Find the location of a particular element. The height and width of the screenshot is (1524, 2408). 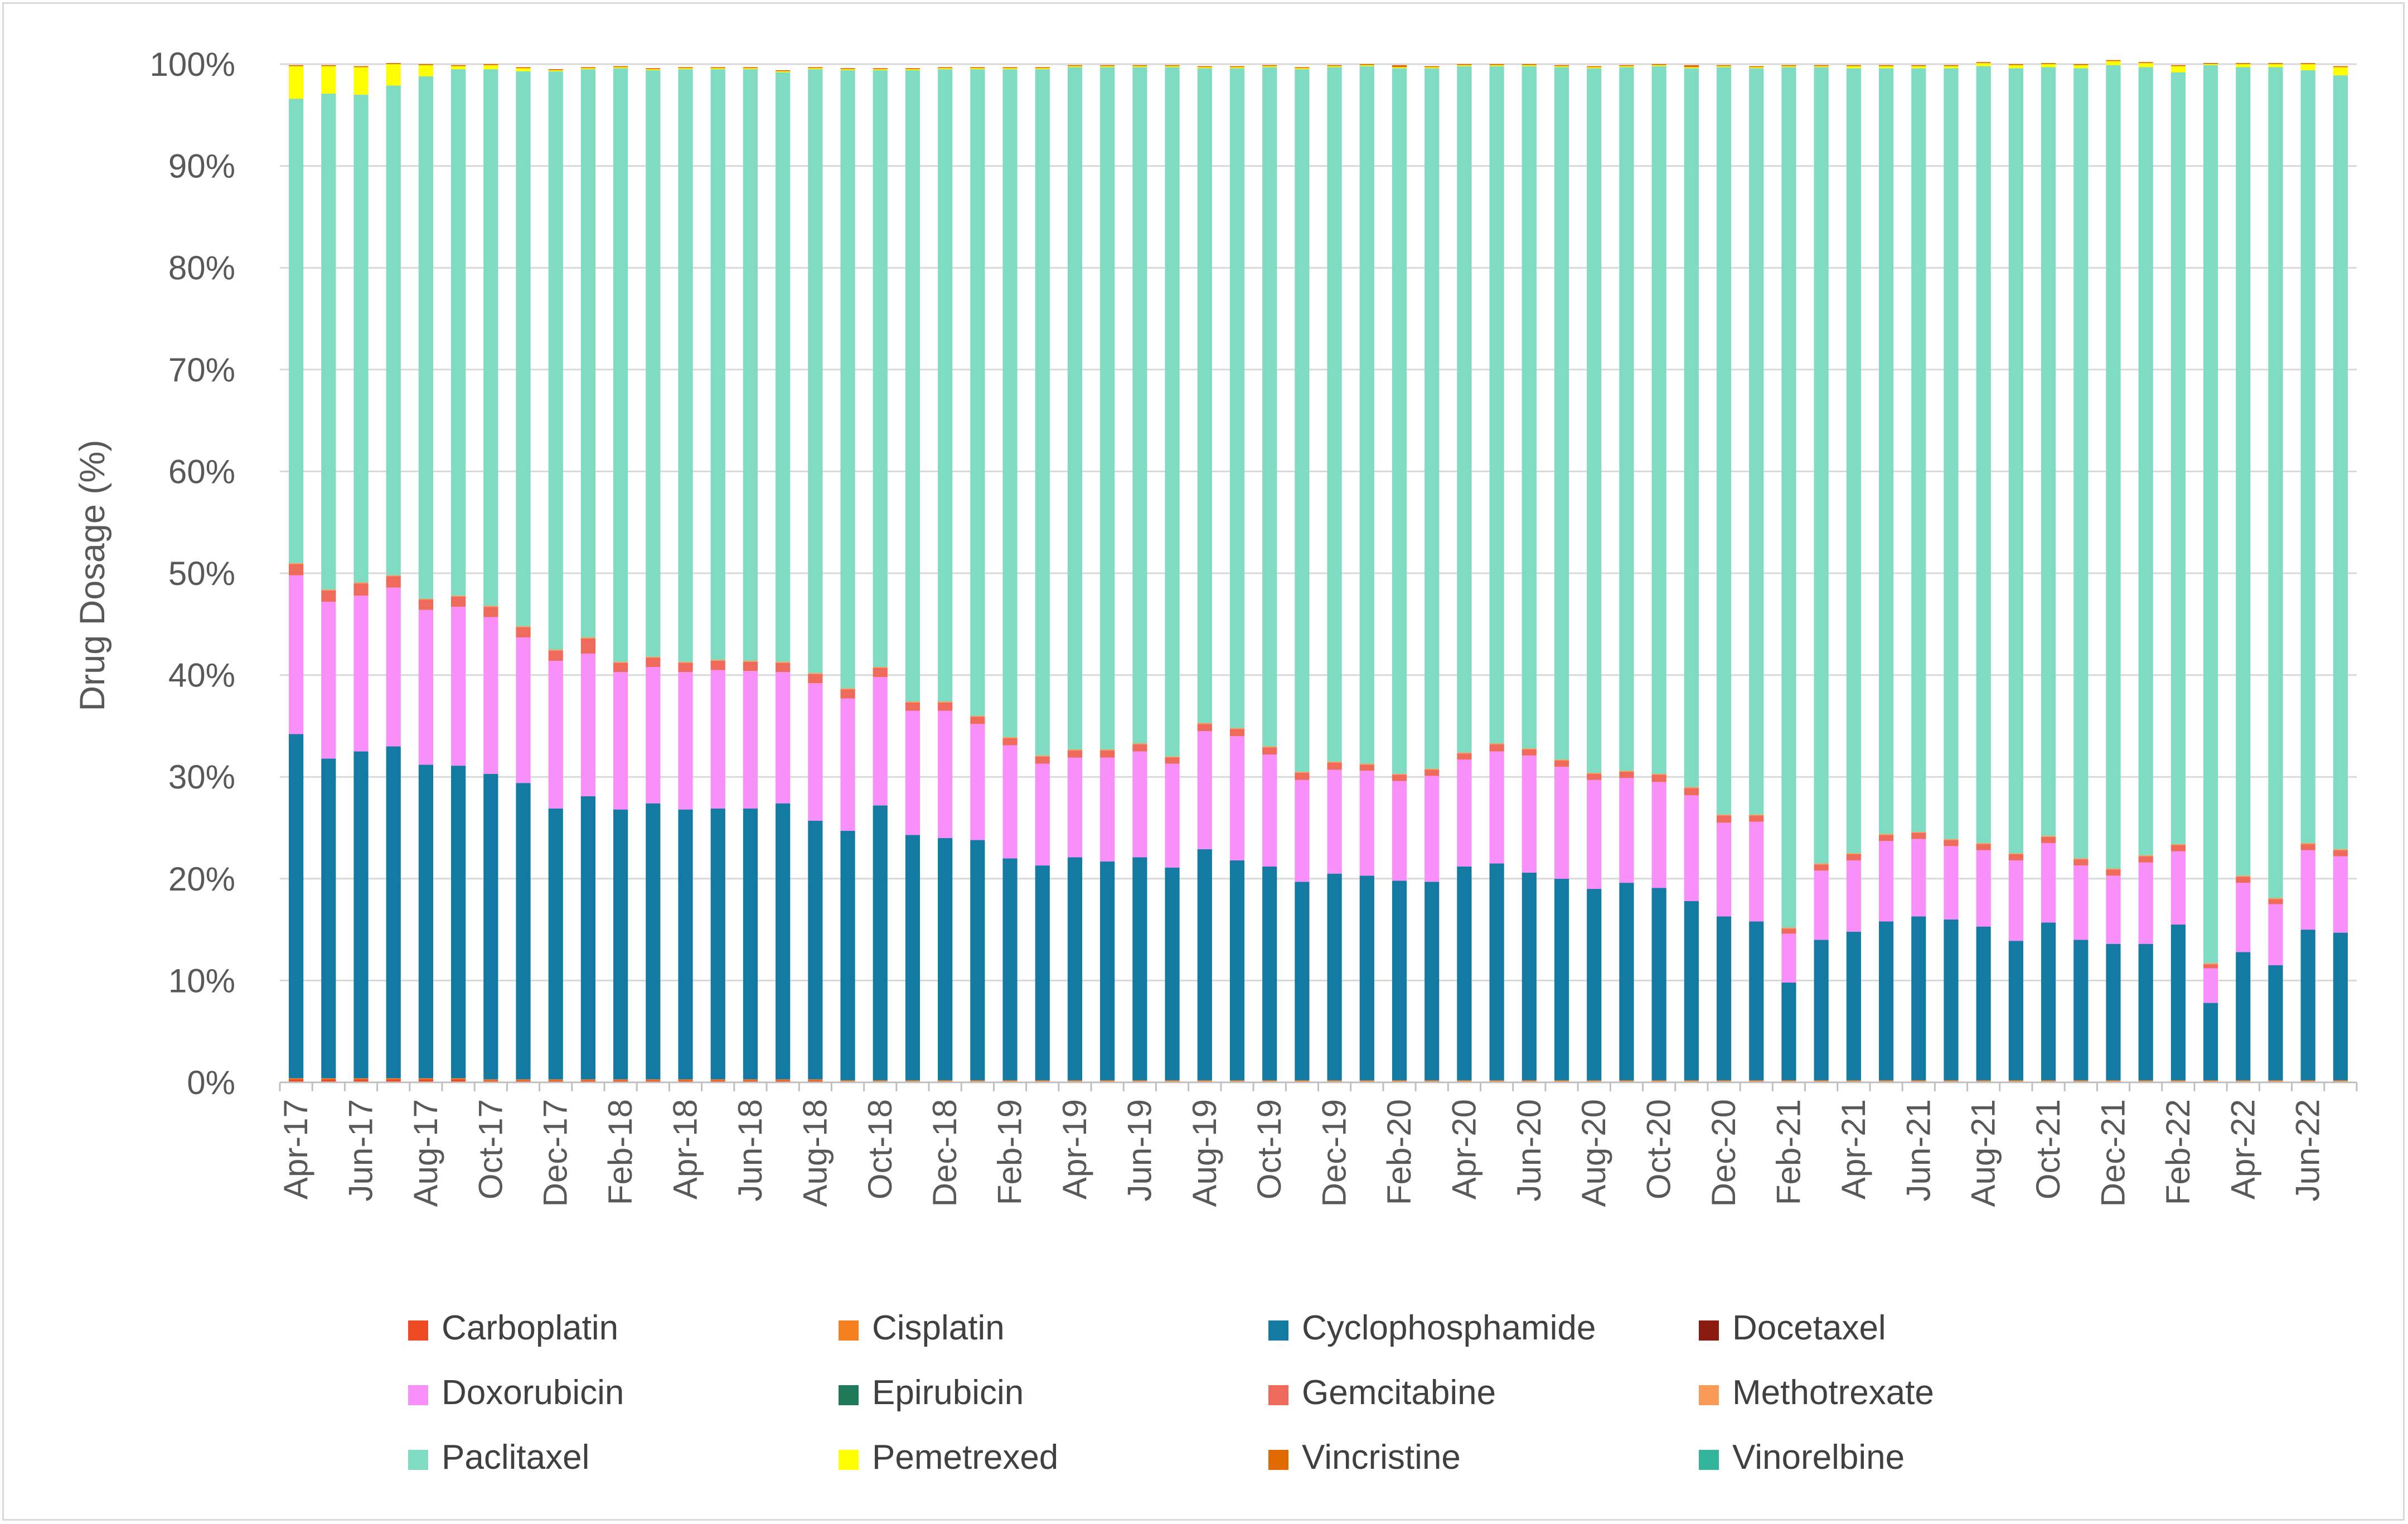

x-tick-label: Aug-19 is located at coordinates (1204, 1153).